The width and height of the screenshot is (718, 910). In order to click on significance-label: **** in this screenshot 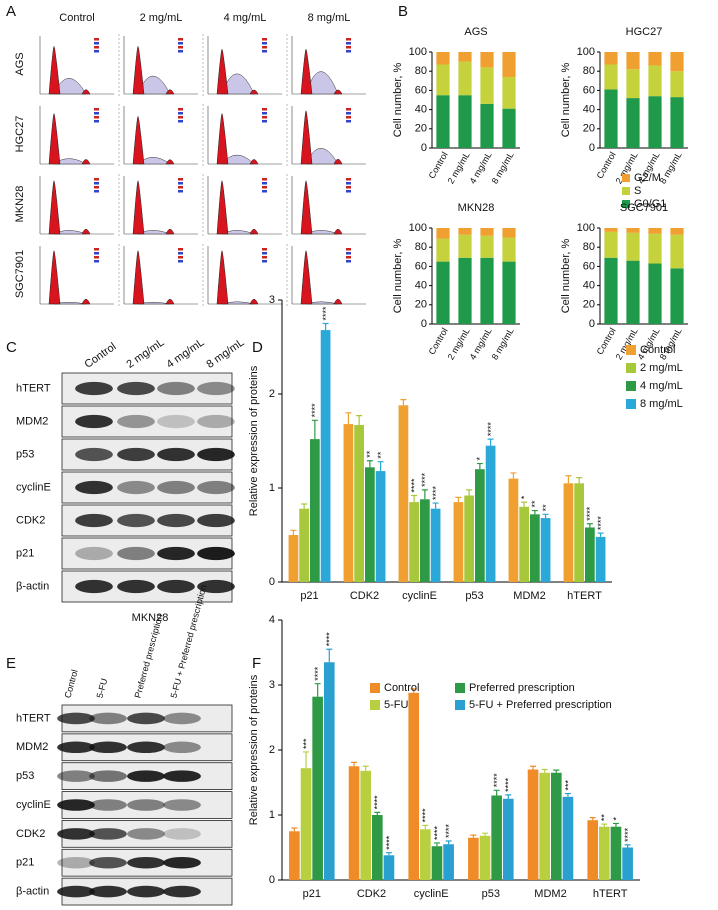, I will do `click(601, 523)`.